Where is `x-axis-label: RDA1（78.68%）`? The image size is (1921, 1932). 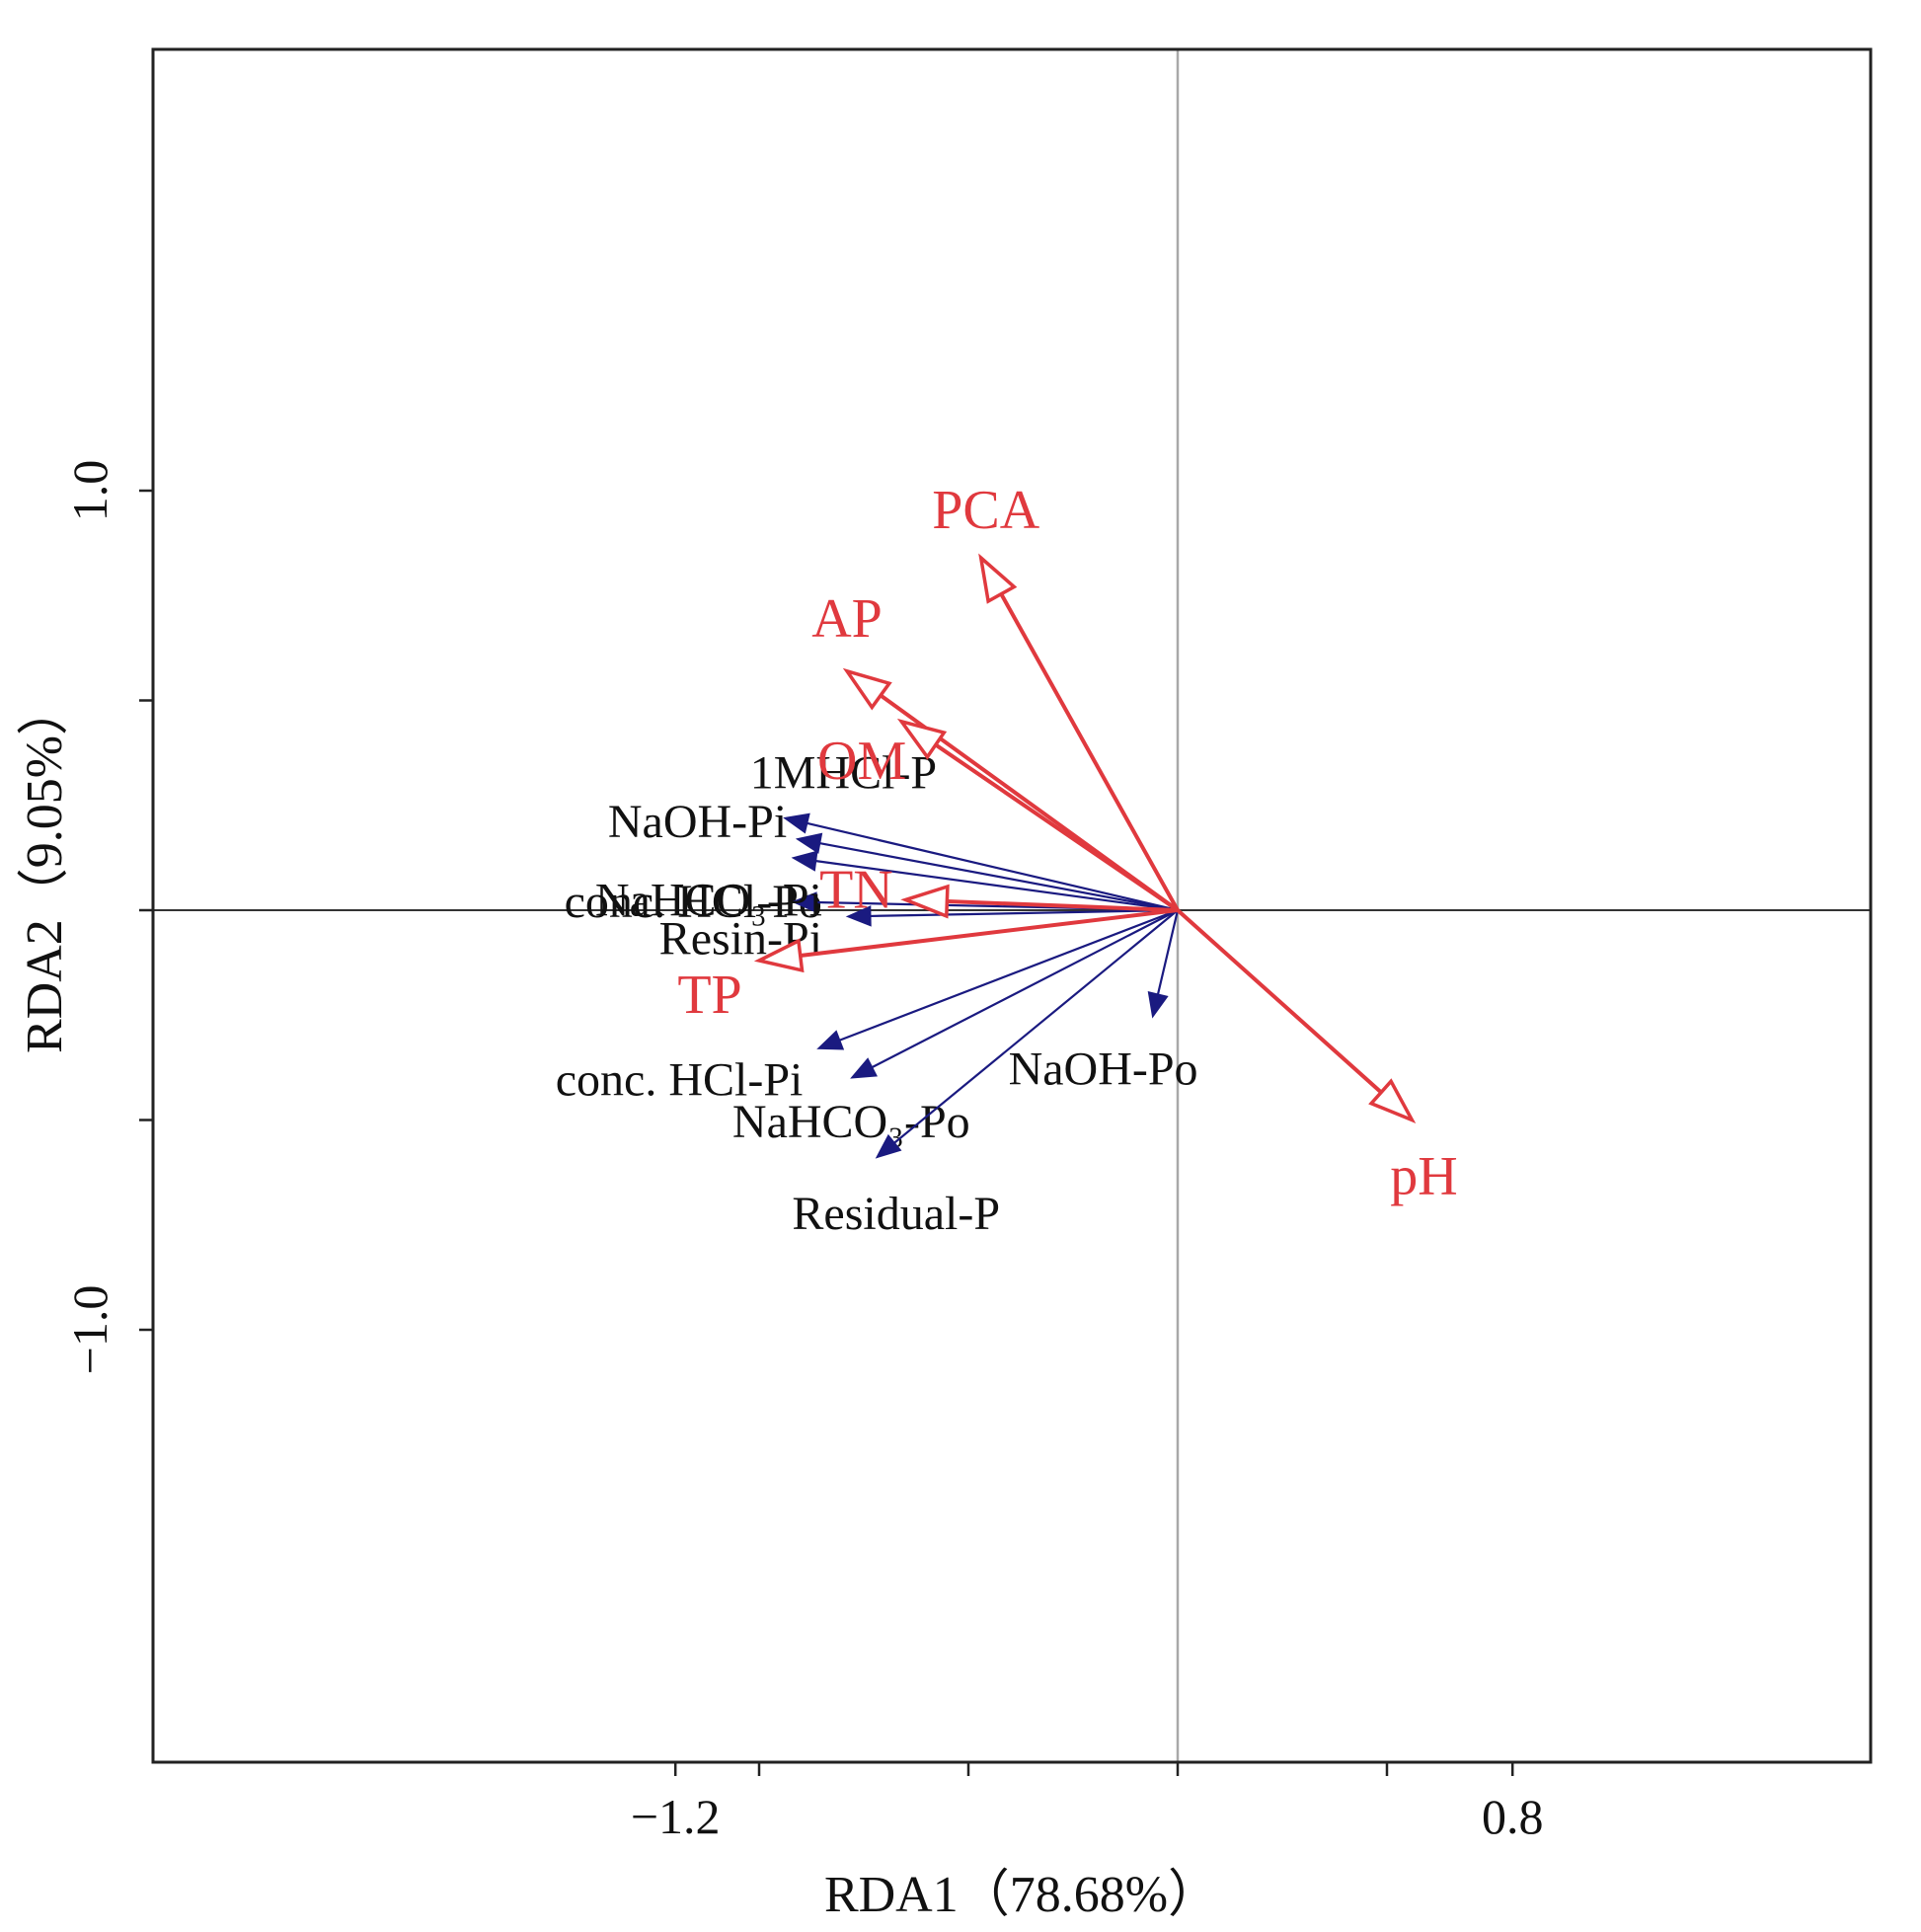
x-axis-label: RDA1（78.68%） is located at coordinates (1021, 1895).